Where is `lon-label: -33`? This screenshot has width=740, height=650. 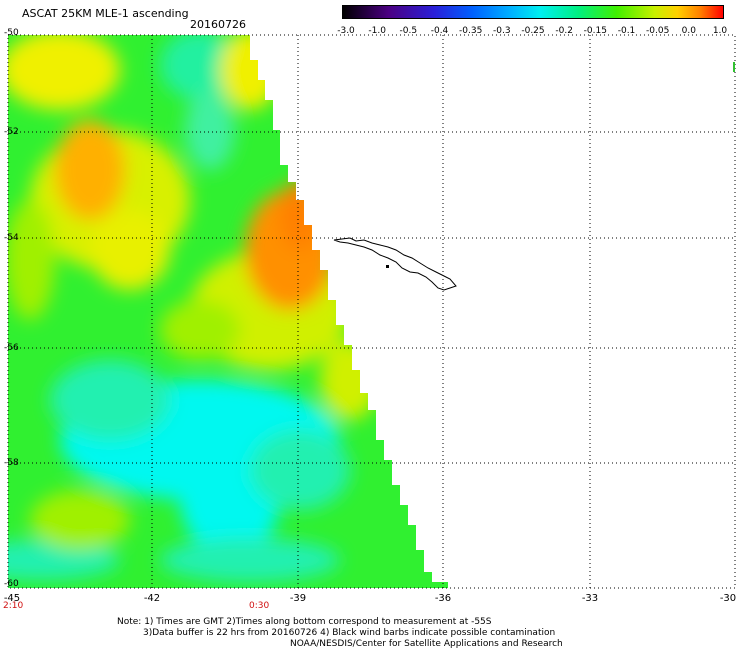 lon-label: -33 is located at coordinates (590, 598).